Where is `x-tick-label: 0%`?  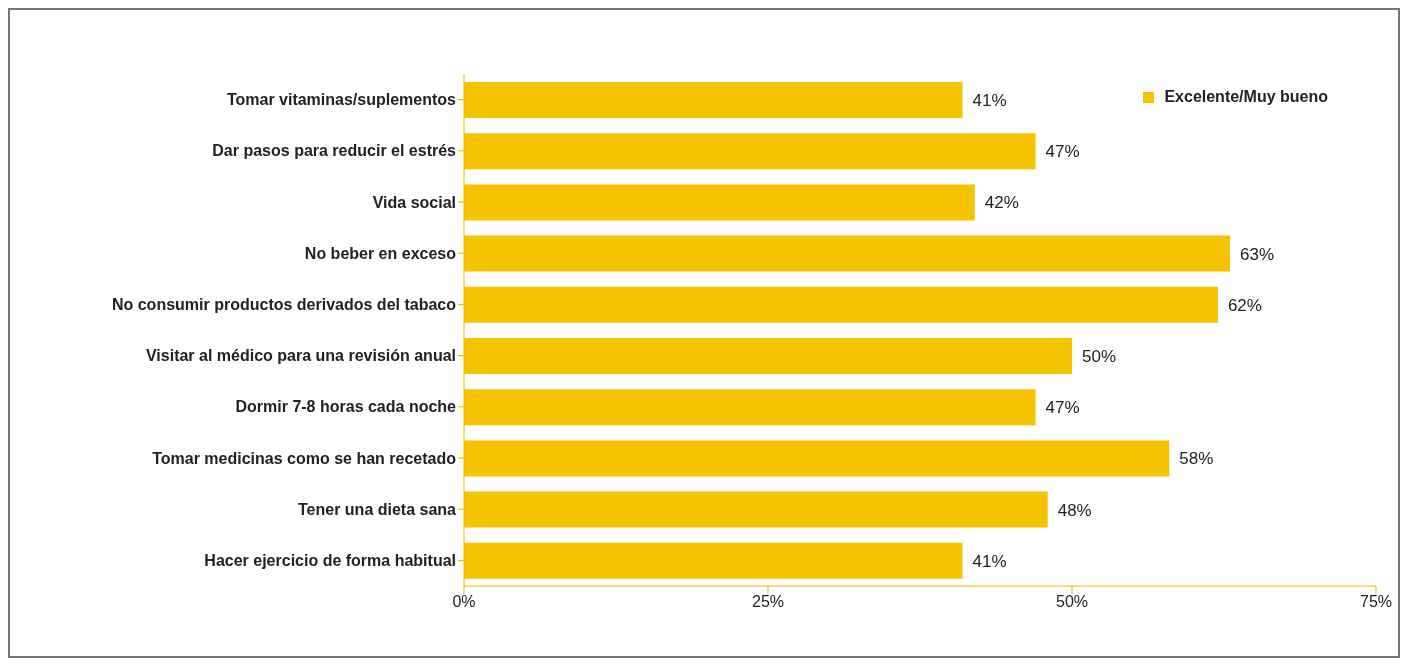
x-tick-label: 0% is located at coordinates (464, 602).